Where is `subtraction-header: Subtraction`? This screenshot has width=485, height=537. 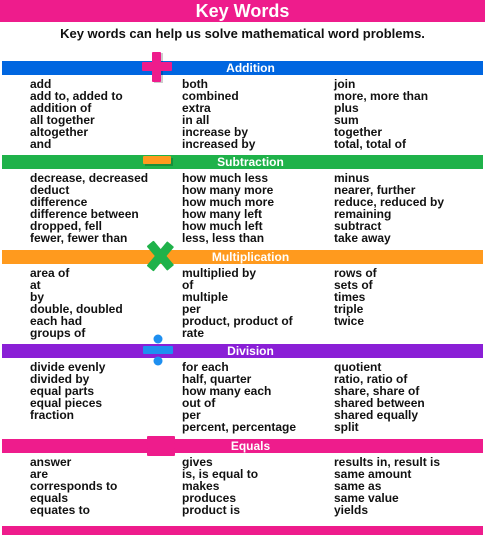 subtraction-header: Subtraction is located at coordinates (242, 162).